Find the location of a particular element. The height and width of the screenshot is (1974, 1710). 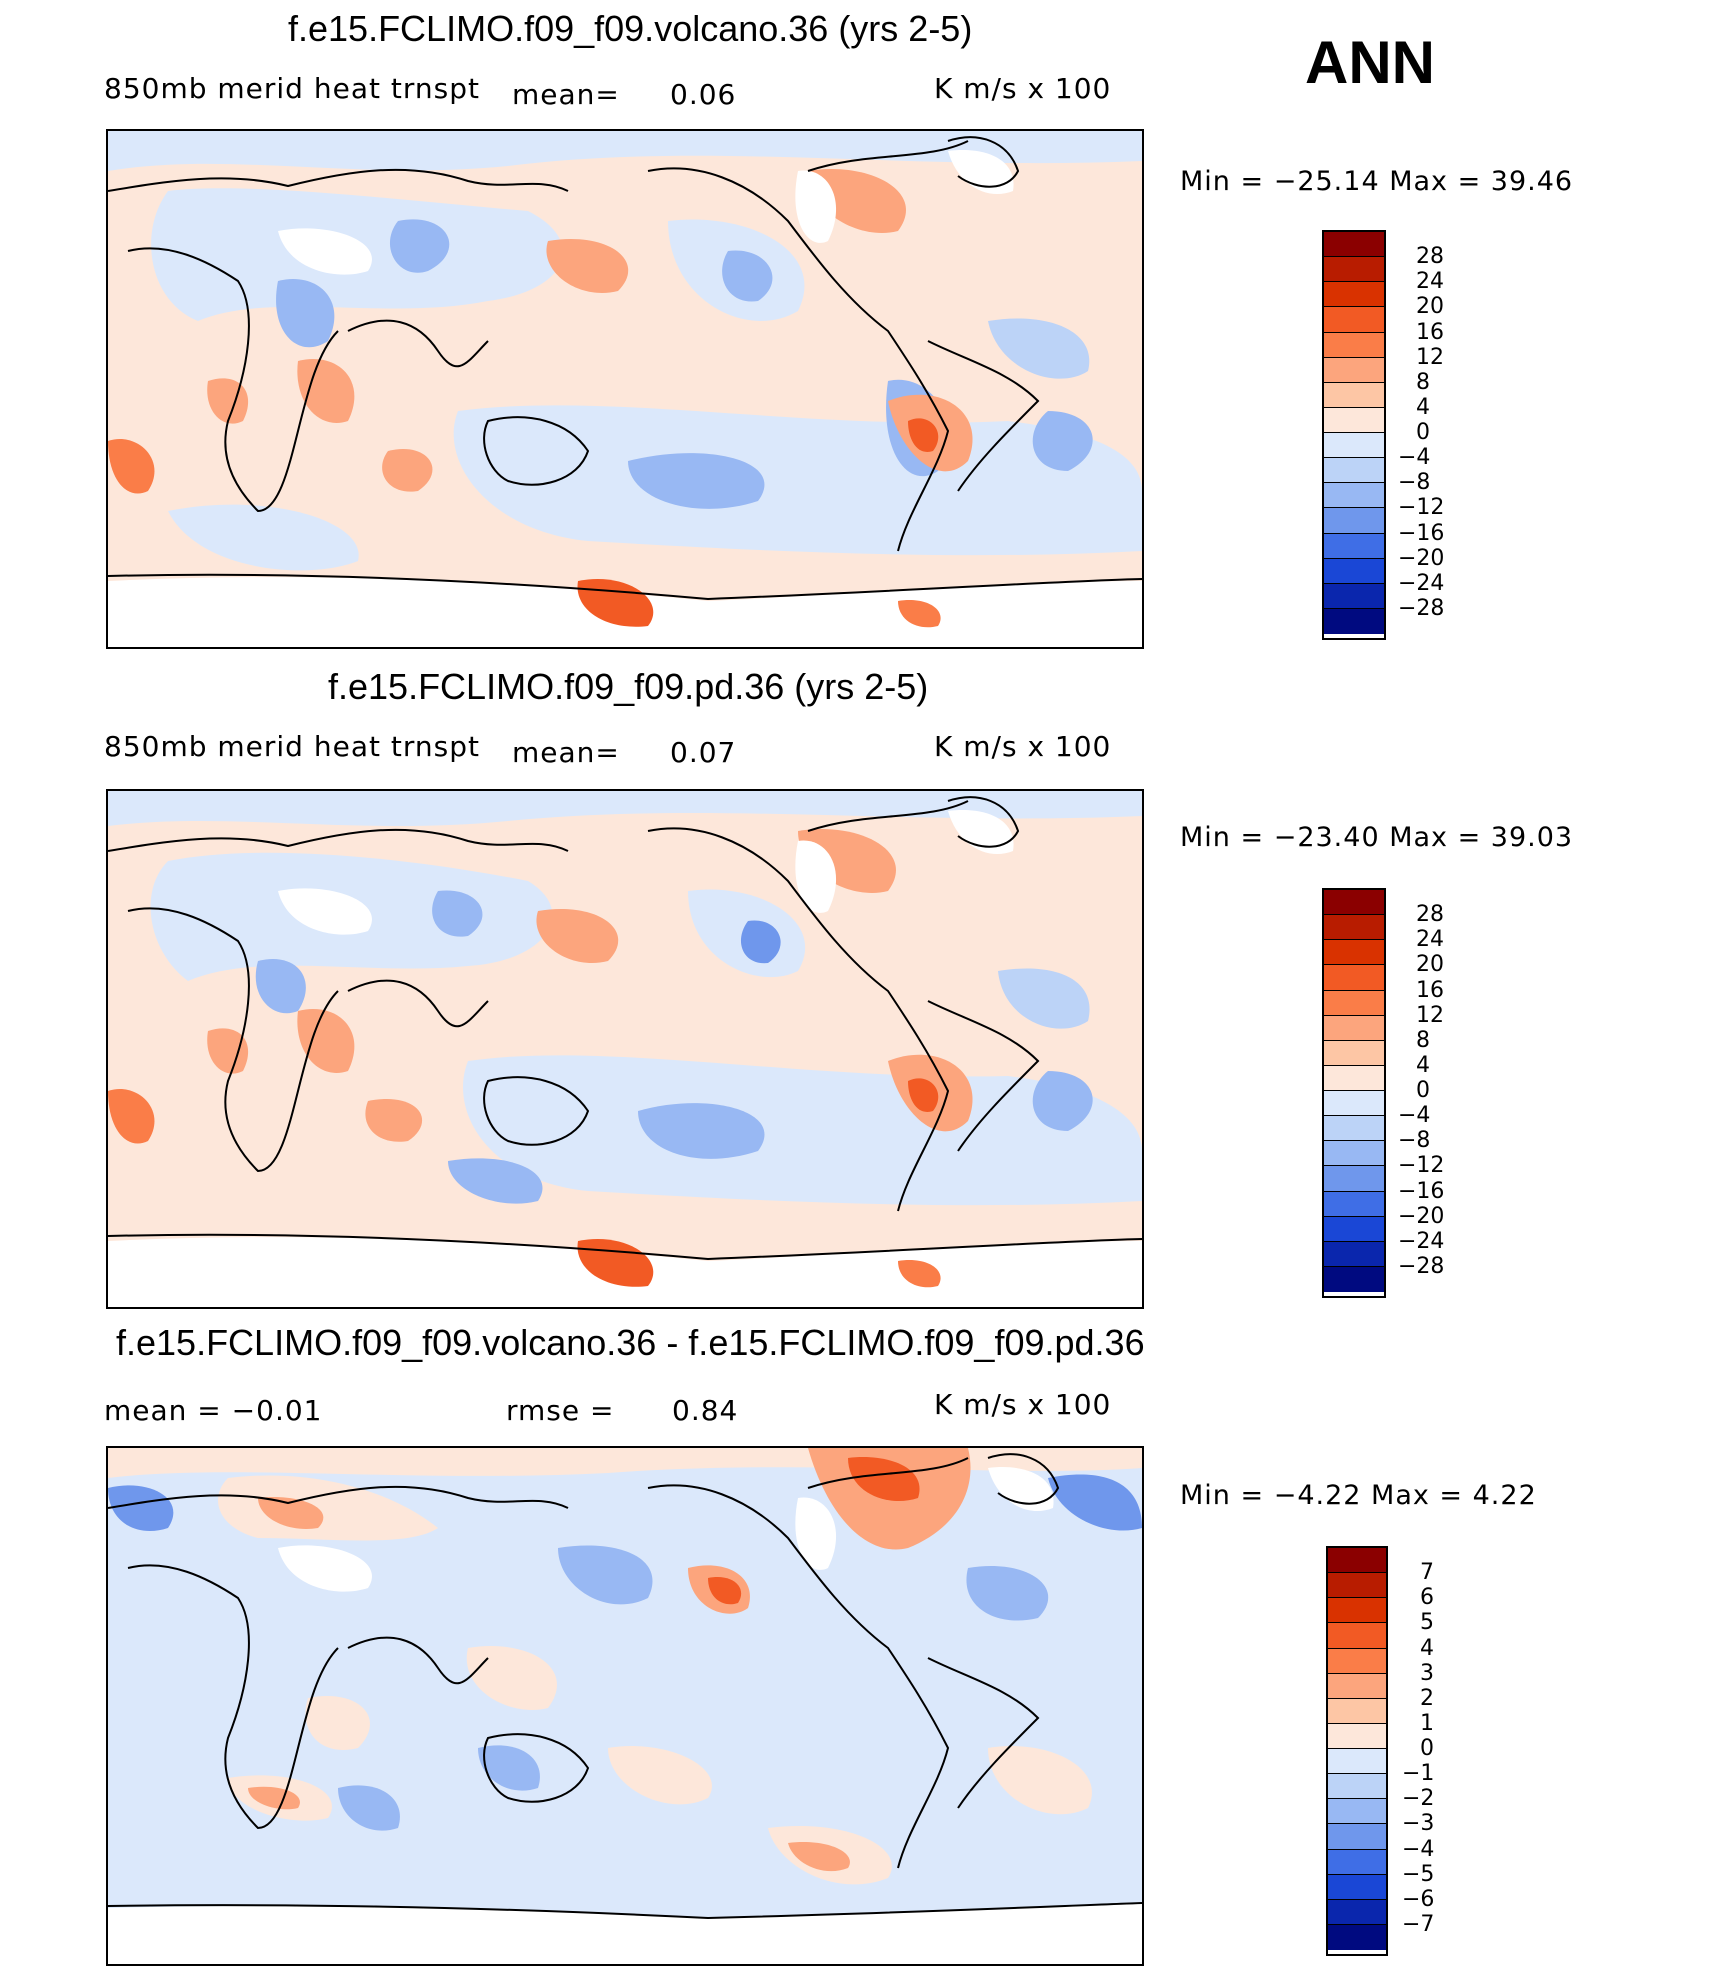

colorbar-label: 3 is located at coordinates (1427, 1673).